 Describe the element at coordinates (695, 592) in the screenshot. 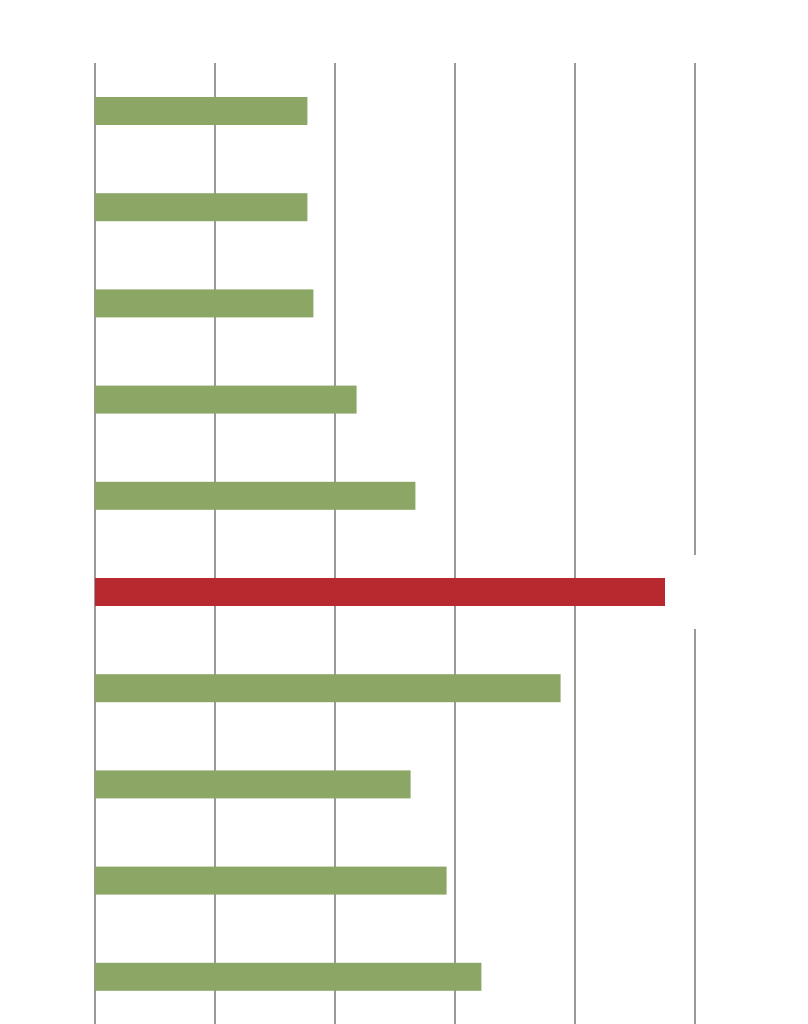

I see `gridline-gap` at that location.